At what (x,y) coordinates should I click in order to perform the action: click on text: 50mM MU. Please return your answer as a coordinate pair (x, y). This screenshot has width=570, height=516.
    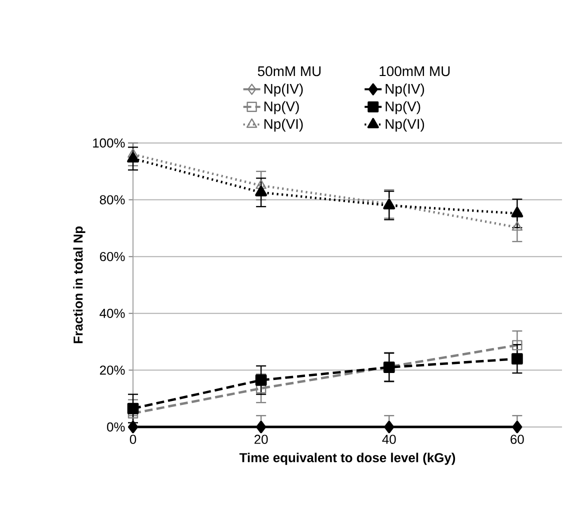
    Looking at the image, I should click on (289, 71).